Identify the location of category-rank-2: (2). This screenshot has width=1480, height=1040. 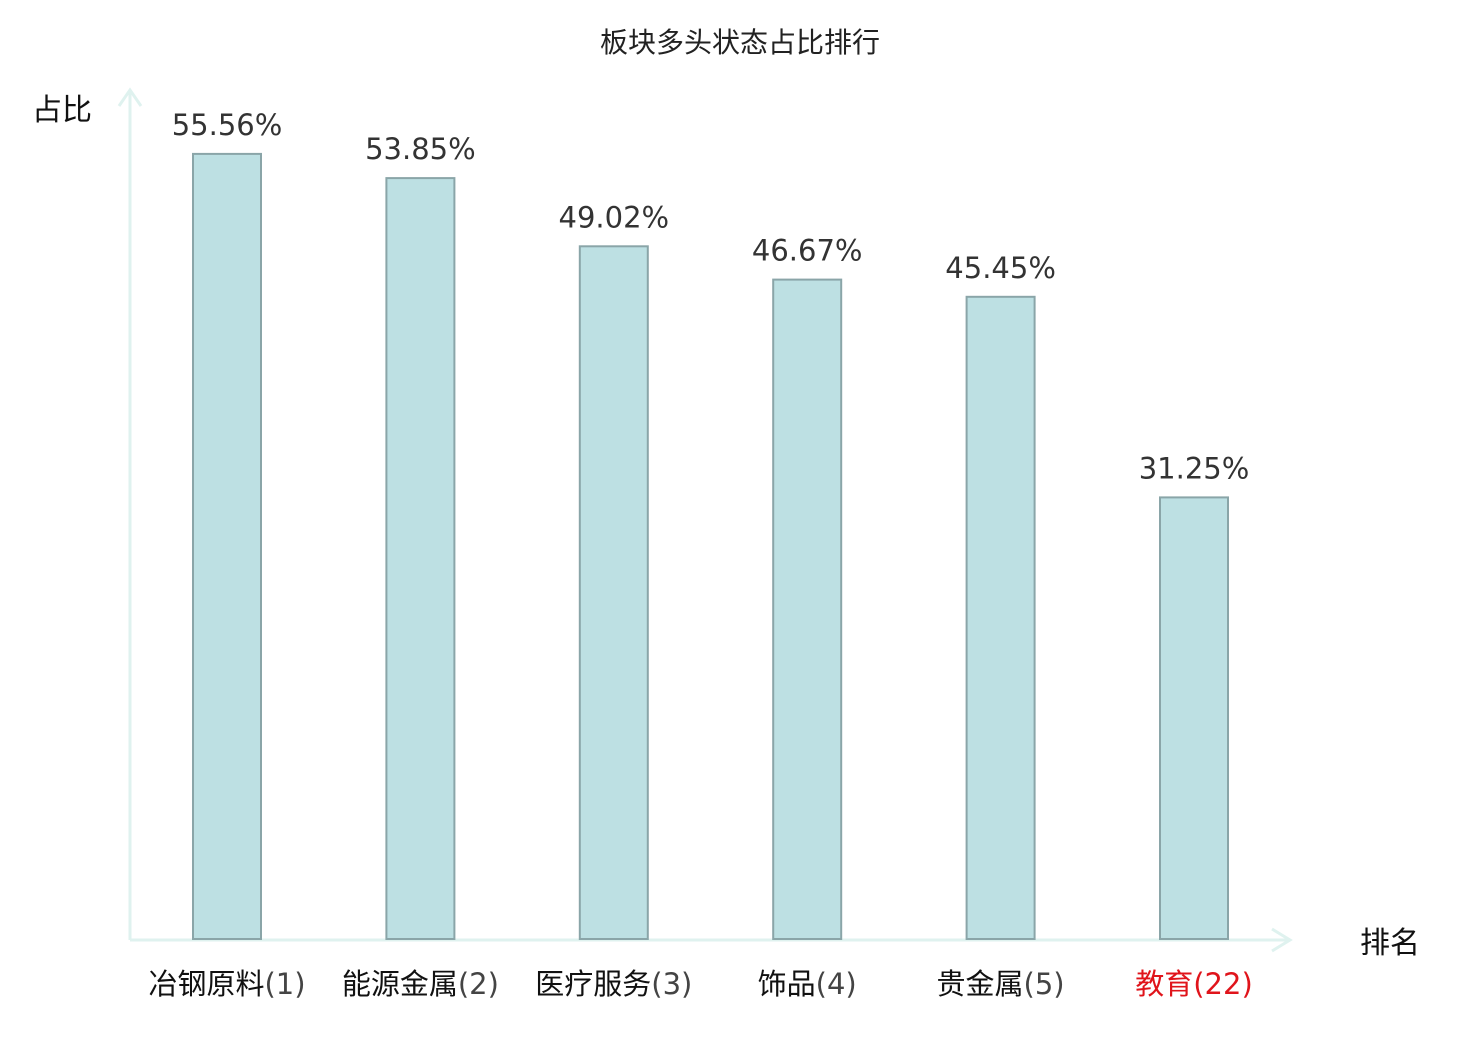
(478, 984).